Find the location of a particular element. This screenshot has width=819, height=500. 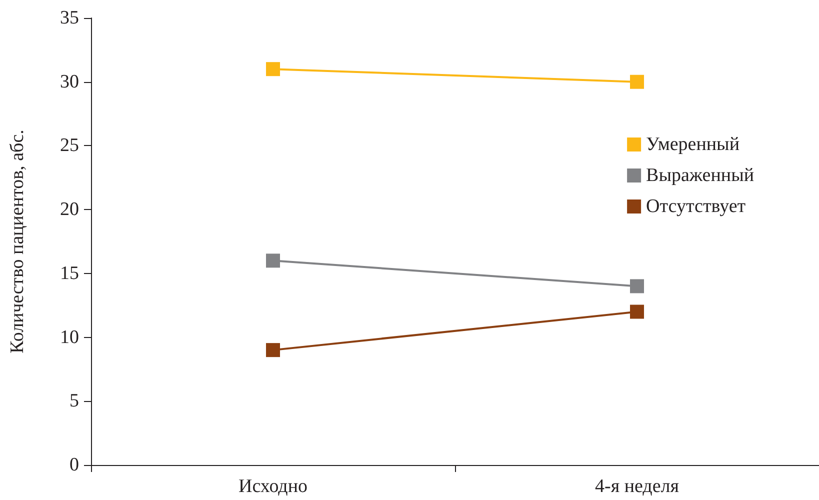

y-tick-label: 5 is located at coordinates (74, 401).